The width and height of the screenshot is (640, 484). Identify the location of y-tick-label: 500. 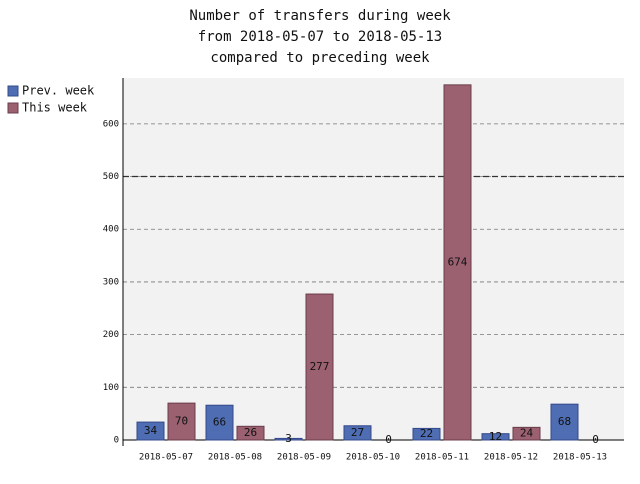
(111, 177).